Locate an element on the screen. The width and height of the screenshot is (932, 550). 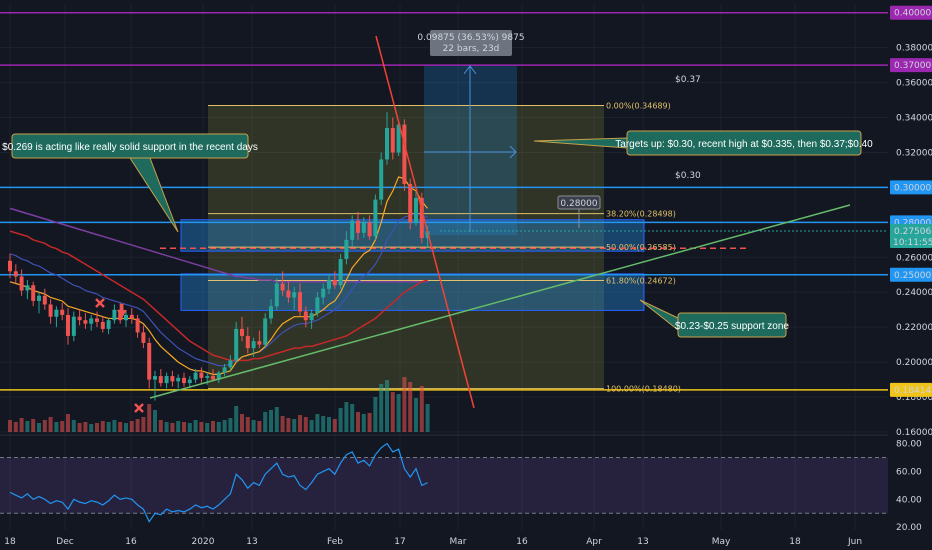
measure-label-line2: 22 bars, 23d is located at coordinates (471, 49).